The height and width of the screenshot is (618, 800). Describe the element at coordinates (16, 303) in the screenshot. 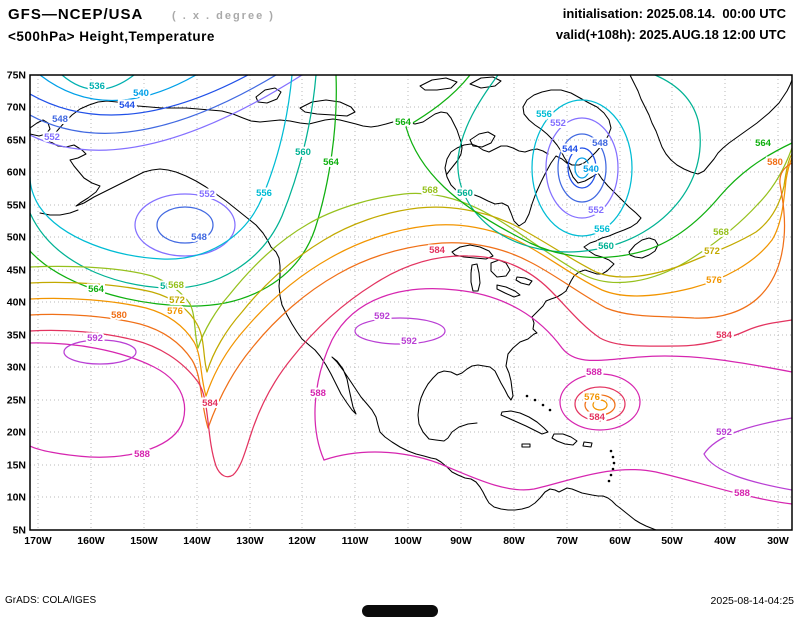

I see `lat-tick-label: 40N` at that location.